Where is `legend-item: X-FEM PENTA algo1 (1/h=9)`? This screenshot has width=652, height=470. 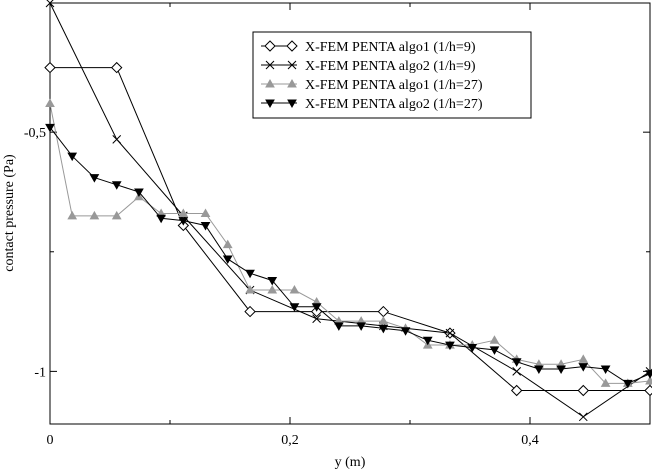 legend-item: X-FEM PENTA algo1 (1/h=9) is located at coordinates (368, 47).